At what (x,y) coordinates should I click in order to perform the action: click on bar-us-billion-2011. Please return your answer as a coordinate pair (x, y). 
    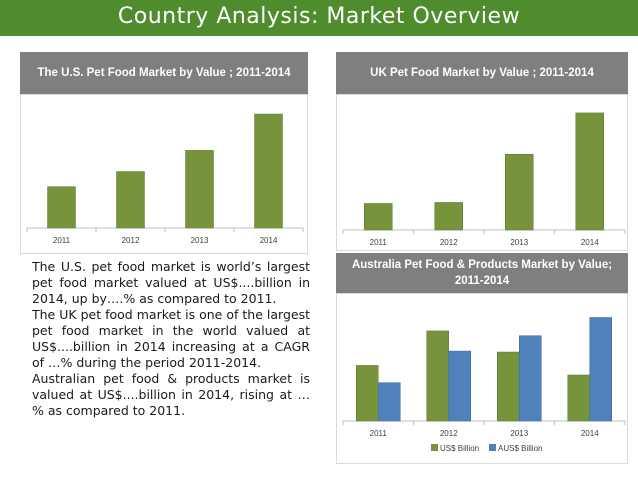
    Looking at the image, I should click on (367, 393).